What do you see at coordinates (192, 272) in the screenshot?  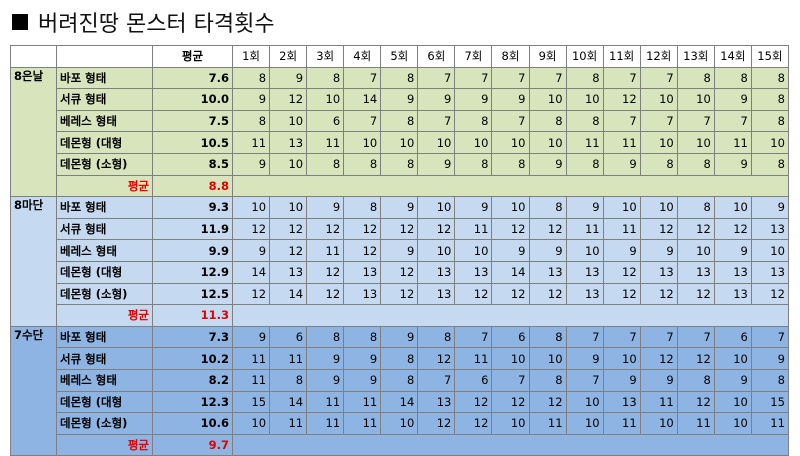 I see `row-average: 12.9` at bounding box center [192, 272].